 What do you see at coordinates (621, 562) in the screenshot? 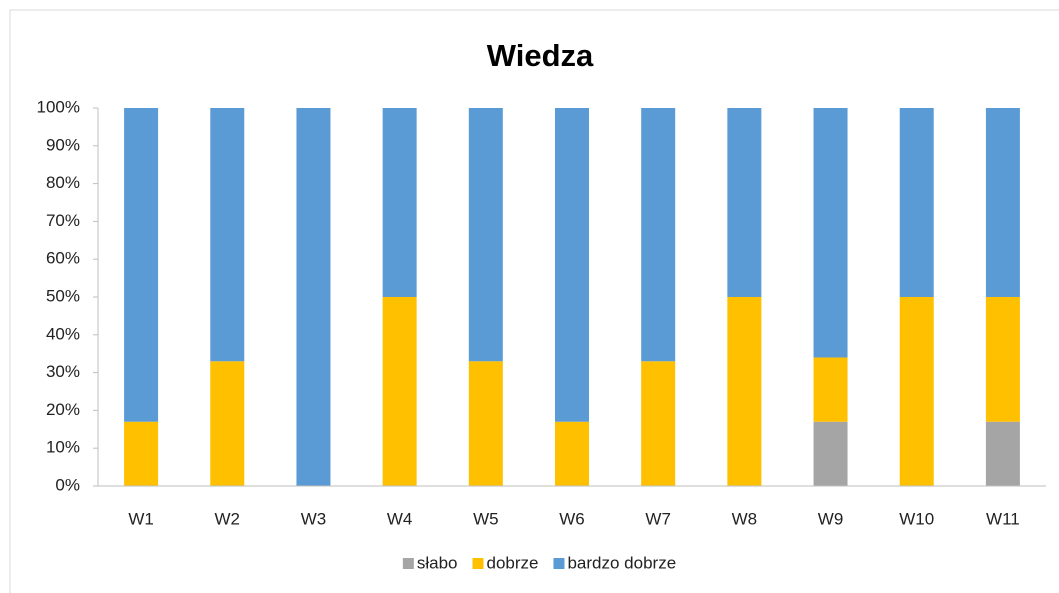
I see `legend-label: bardzo dobrze` at bounding box center [621, 562].